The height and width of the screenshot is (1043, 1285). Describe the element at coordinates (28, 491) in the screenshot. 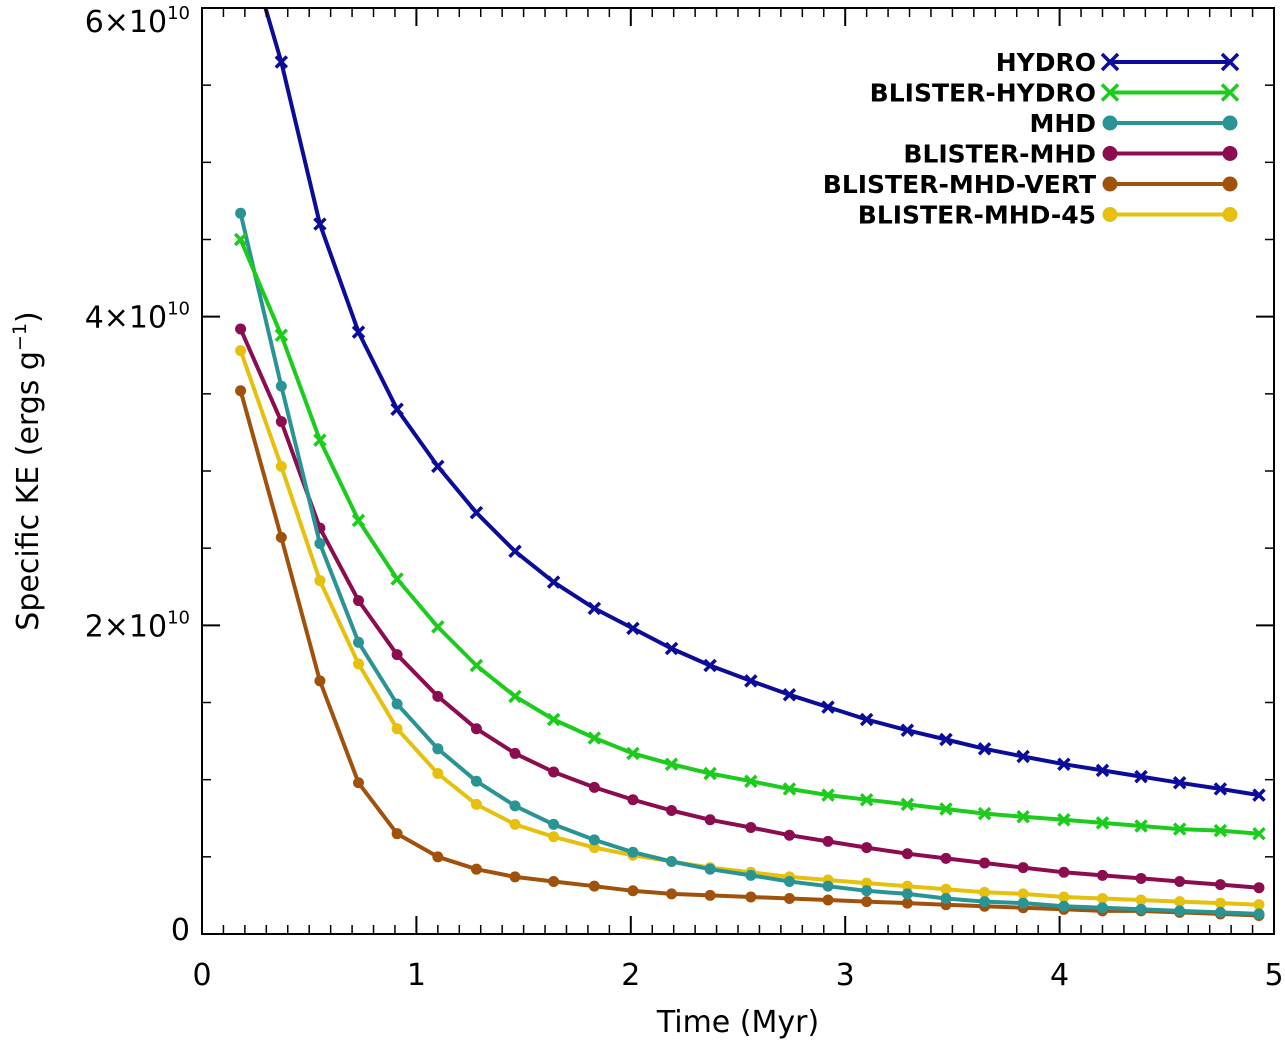

I see `y-axis-title-main: Specific KE (ergs g` at that location.